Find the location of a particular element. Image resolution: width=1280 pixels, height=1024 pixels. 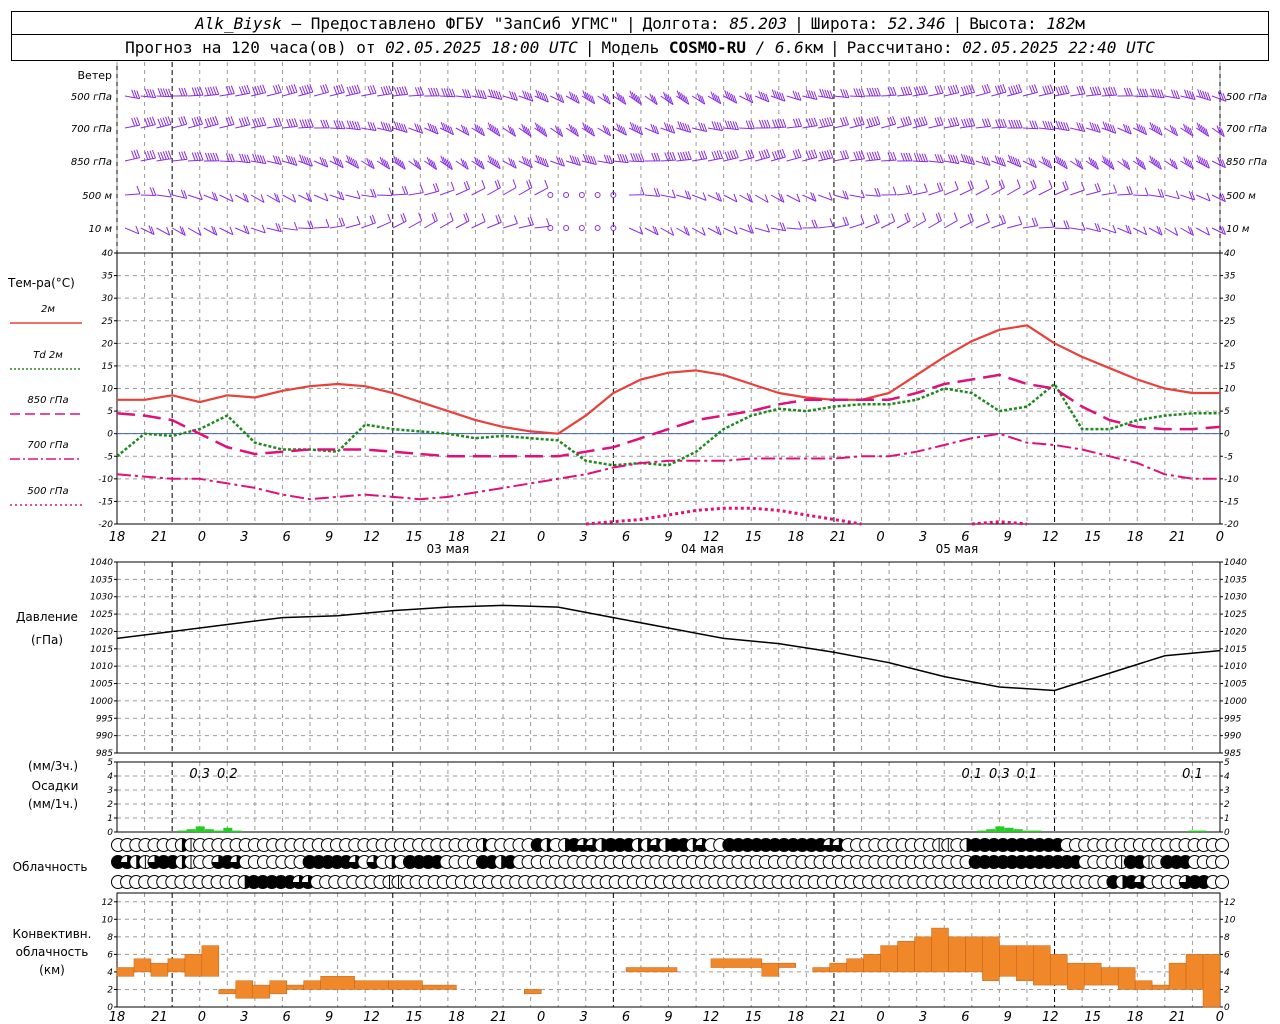

y-tick-label-right: 20 is located at coordinates (1230, 344).